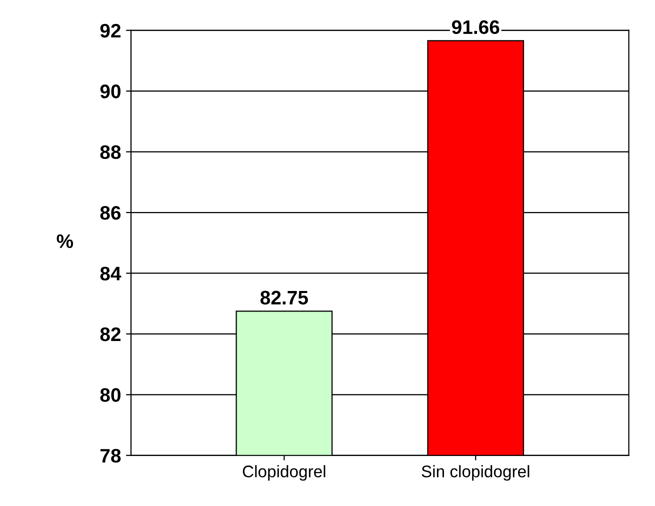 This screenshot has width=655, height=506. I want to click on y-tick-label: 90, so click(110, 91).